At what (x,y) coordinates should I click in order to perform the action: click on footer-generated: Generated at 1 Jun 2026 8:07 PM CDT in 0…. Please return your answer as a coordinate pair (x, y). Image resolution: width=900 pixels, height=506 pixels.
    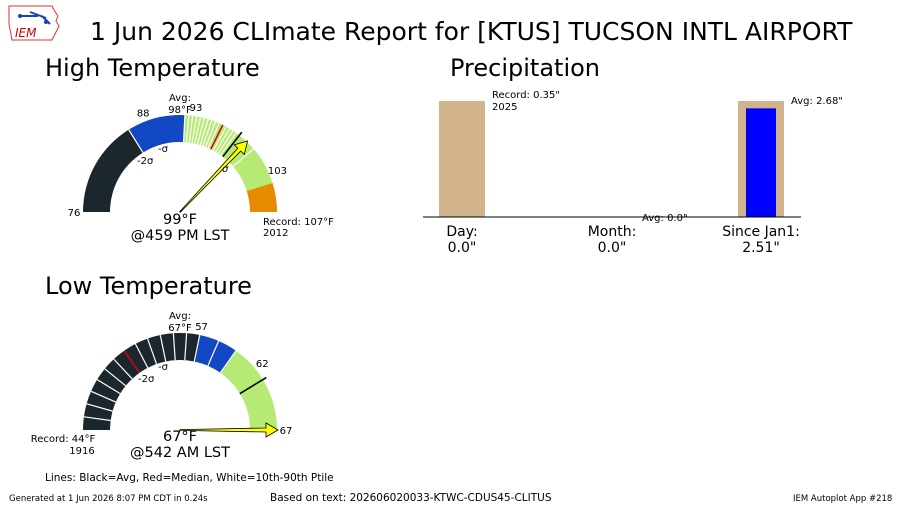
    Looking at the image, I should click on (108, 499).